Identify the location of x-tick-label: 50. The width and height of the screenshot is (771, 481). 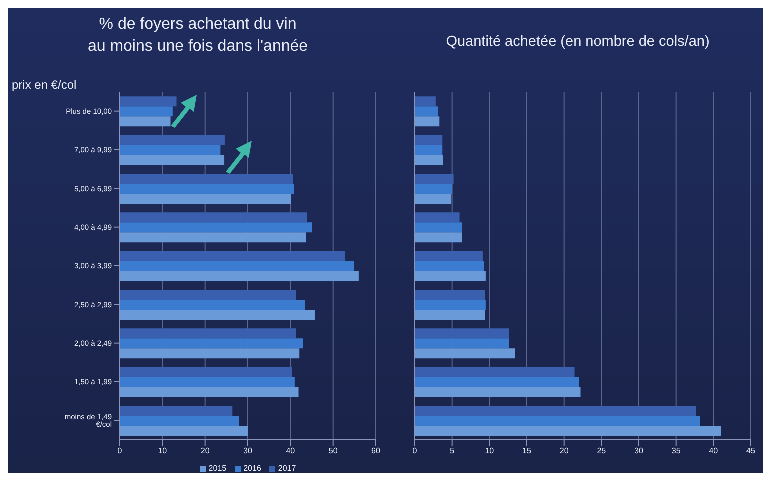
(333, 451).